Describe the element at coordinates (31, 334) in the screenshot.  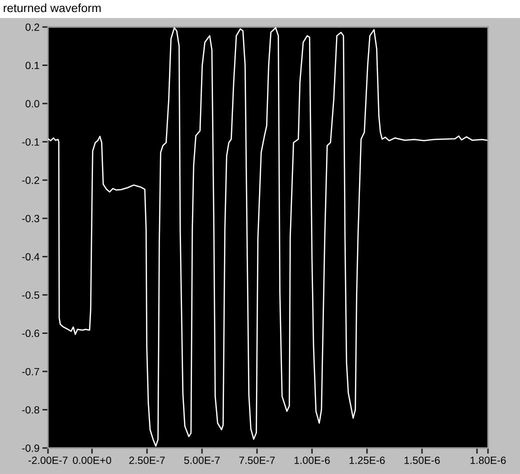
I see `y-tick-label: -0.6` at that location.